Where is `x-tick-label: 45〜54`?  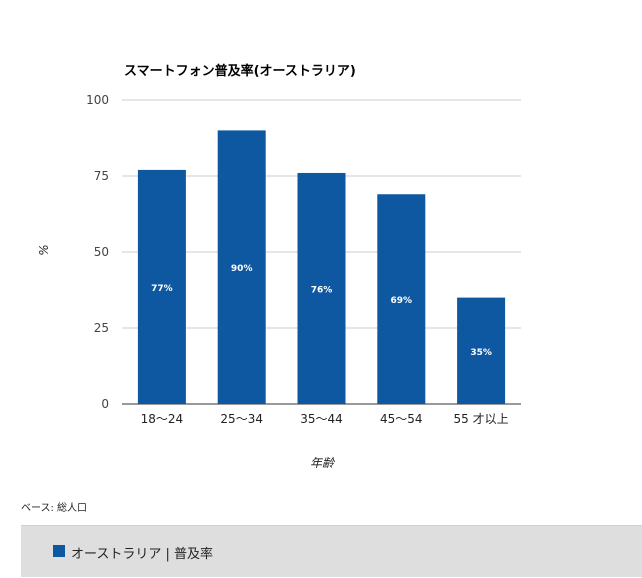 x-tick-label: 45〜54 is located at coordinates (401, 419).